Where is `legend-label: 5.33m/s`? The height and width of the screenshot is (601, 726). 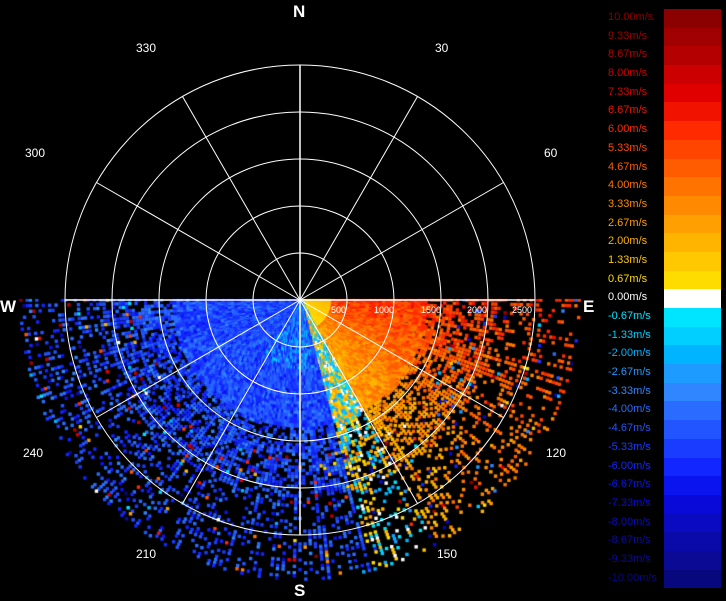
legend-label: 5.33m/s is located at coordinates (628, 147).